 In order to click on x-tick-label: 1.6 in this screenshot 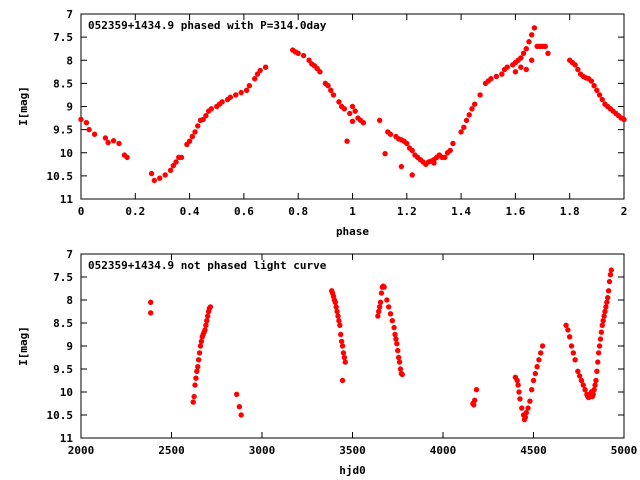, I will do `click(515, 211)`.